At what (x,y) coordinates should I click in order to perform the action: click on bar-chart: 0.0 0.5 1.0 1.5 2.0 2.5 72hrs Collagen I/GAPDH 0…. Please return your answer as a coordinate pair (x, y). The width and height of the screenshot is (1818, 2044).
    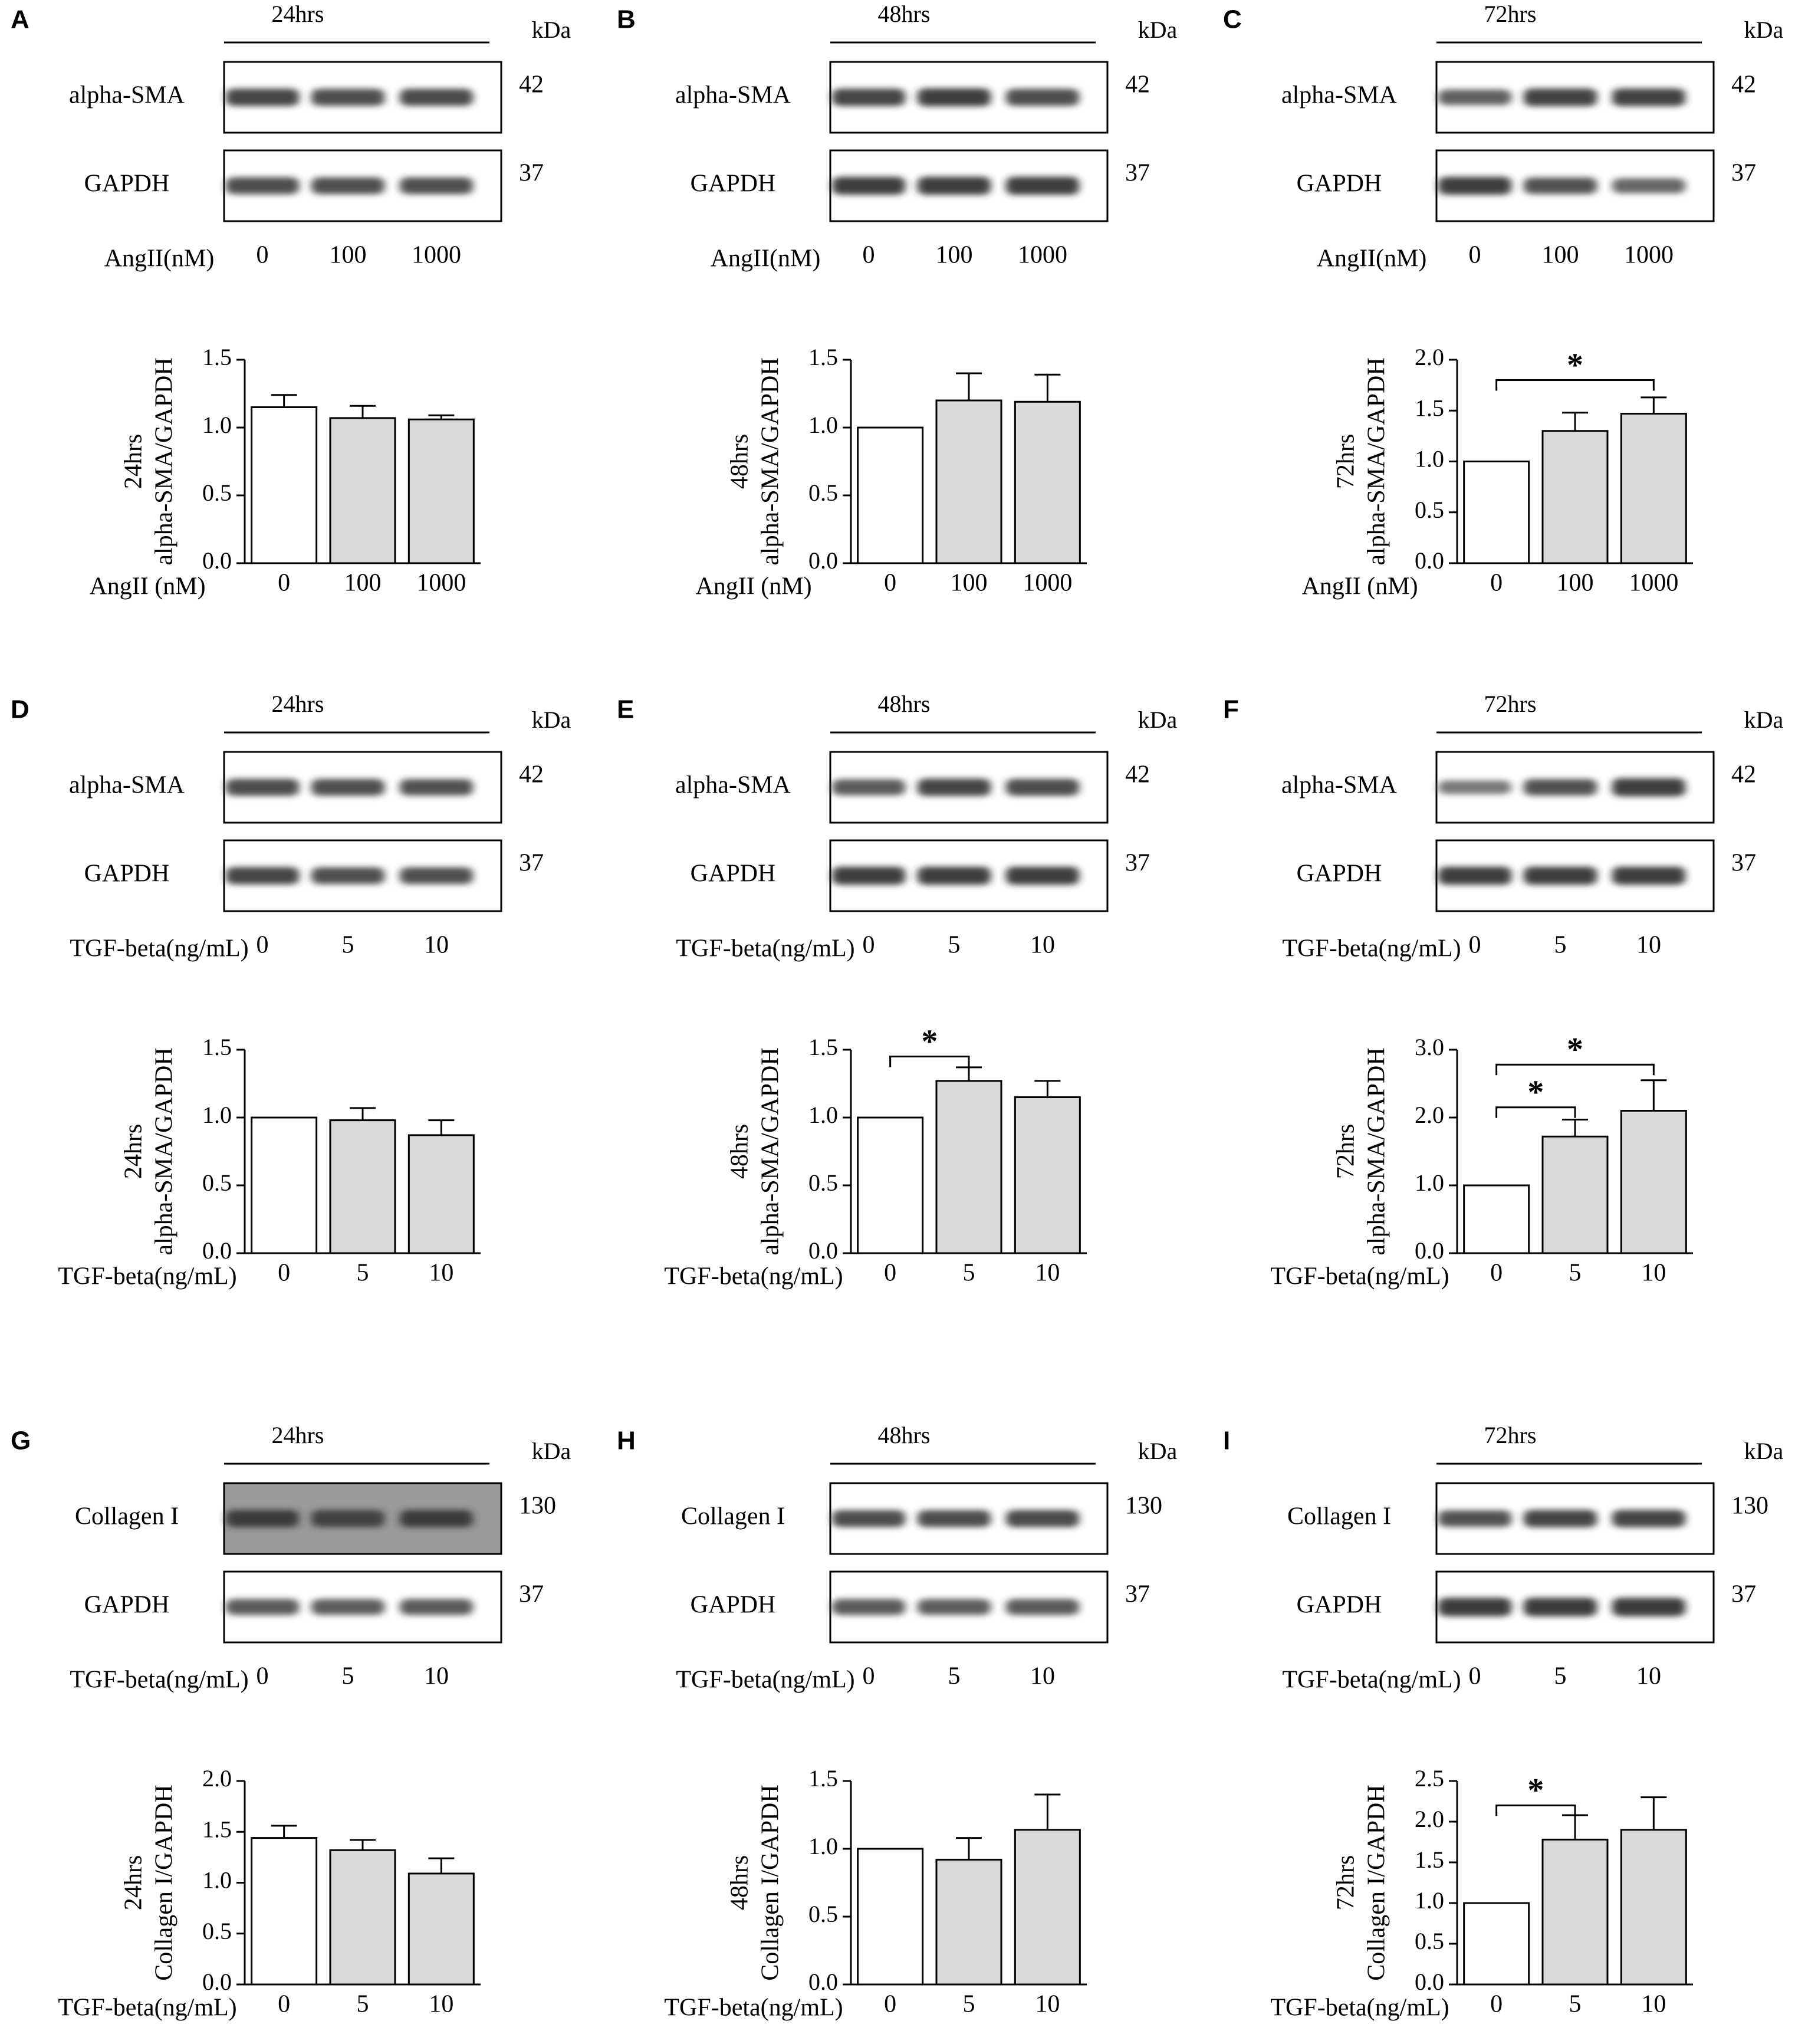
    Looking at the image, I should click on (1481, 1893).